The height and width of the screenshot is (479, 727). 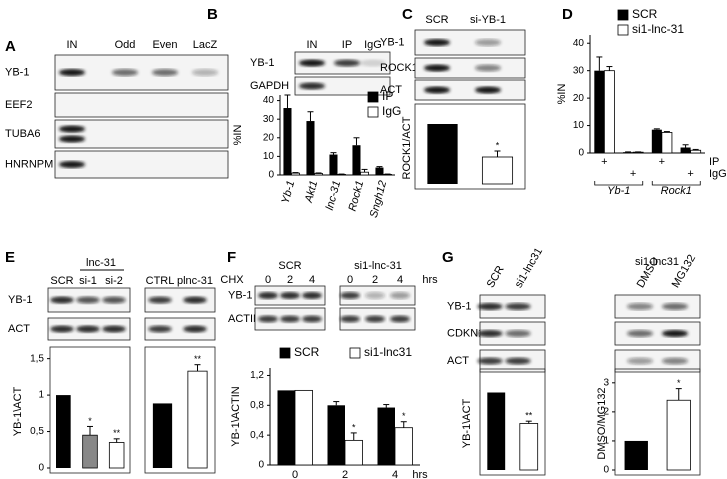 What do you see at coordinates (357, 195) in the screenshot?
I see `x-tick-label: Rock1` at bounding box center [357, 195].